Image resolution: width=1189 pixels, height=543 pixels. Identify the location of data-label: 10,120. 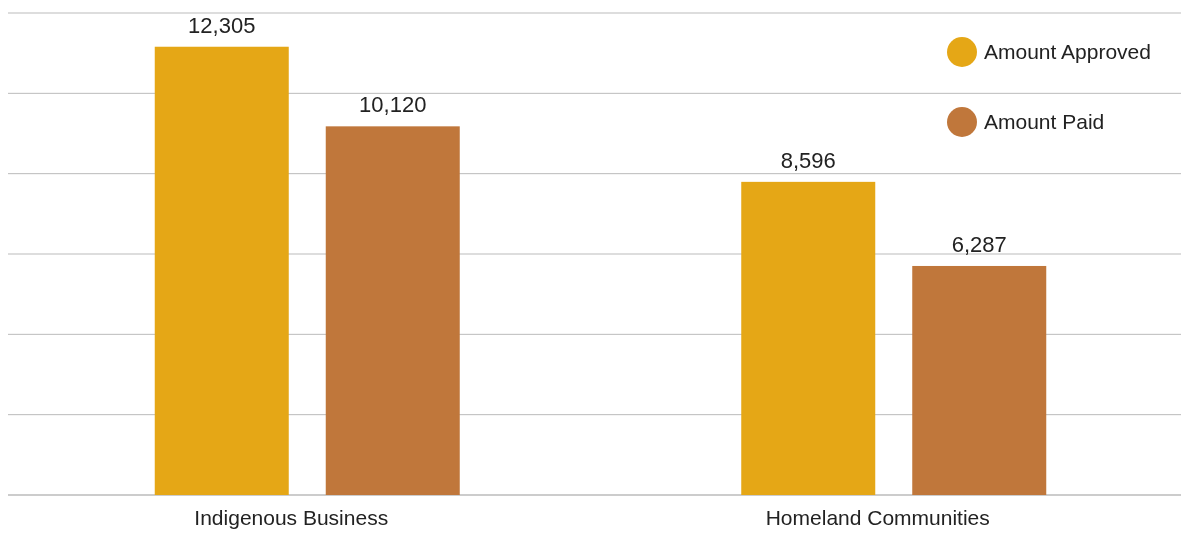
(393, 105).